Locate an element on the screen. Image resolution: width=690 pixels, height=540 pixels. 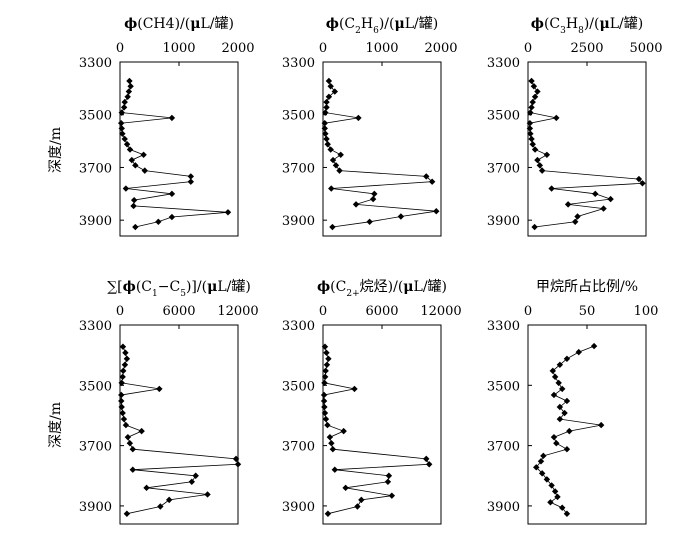
x-tick-label: 1000 is located at coordinates (178, 48).